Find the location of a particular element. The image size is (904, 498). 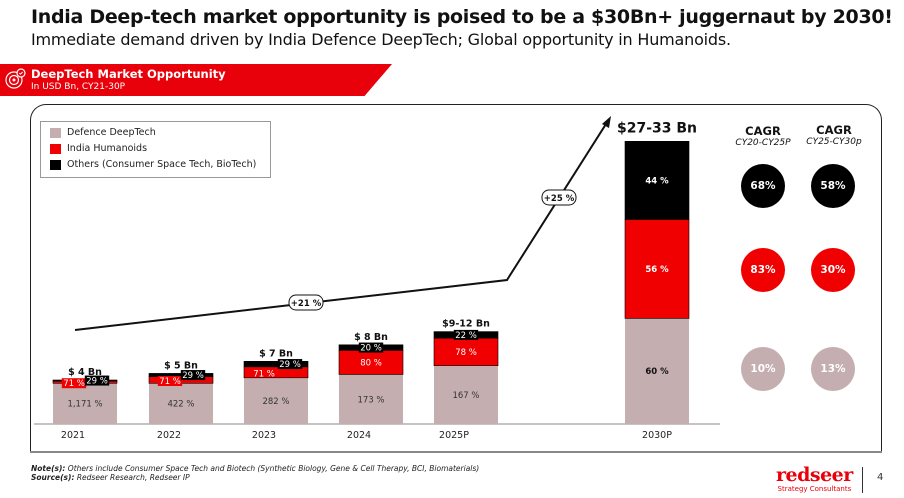

defence-label: 167 % is located at coordinates (465, 396).